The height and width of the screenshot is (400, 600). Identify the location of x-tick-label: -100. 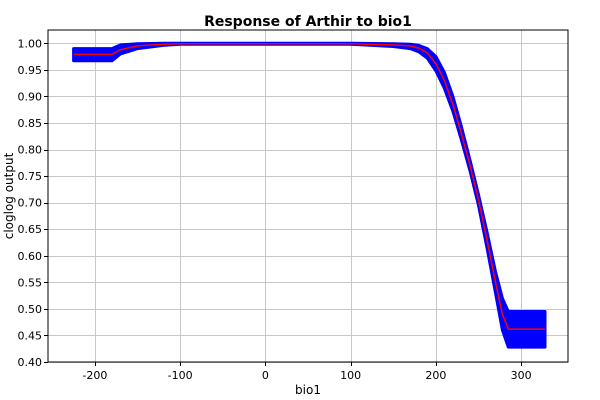
(180, 375).